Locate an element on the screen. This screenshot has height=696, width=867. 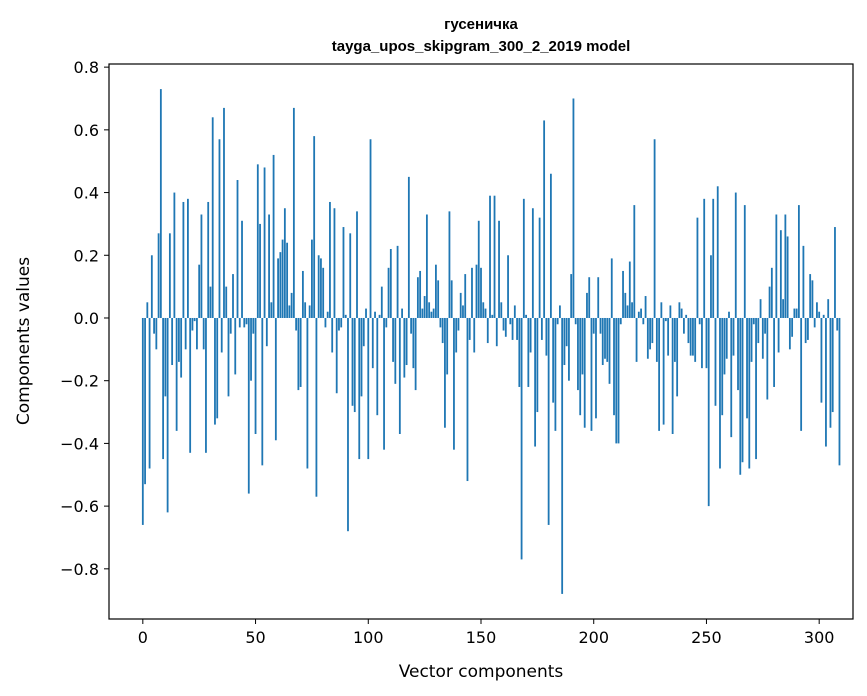
x-tick-label: 150 is located at coordinates (481, 637).